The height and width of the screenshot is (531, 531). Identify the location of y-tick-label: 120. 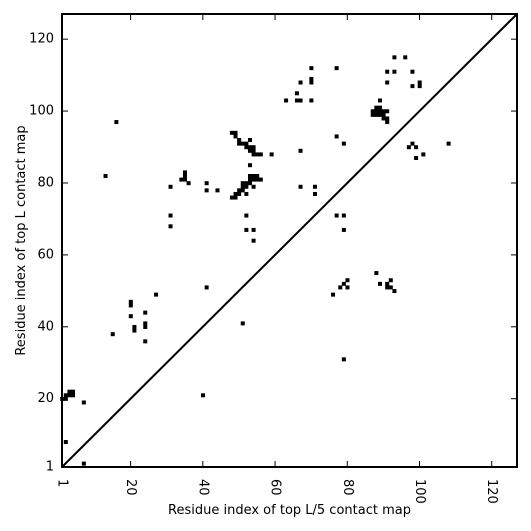
(41, 39).